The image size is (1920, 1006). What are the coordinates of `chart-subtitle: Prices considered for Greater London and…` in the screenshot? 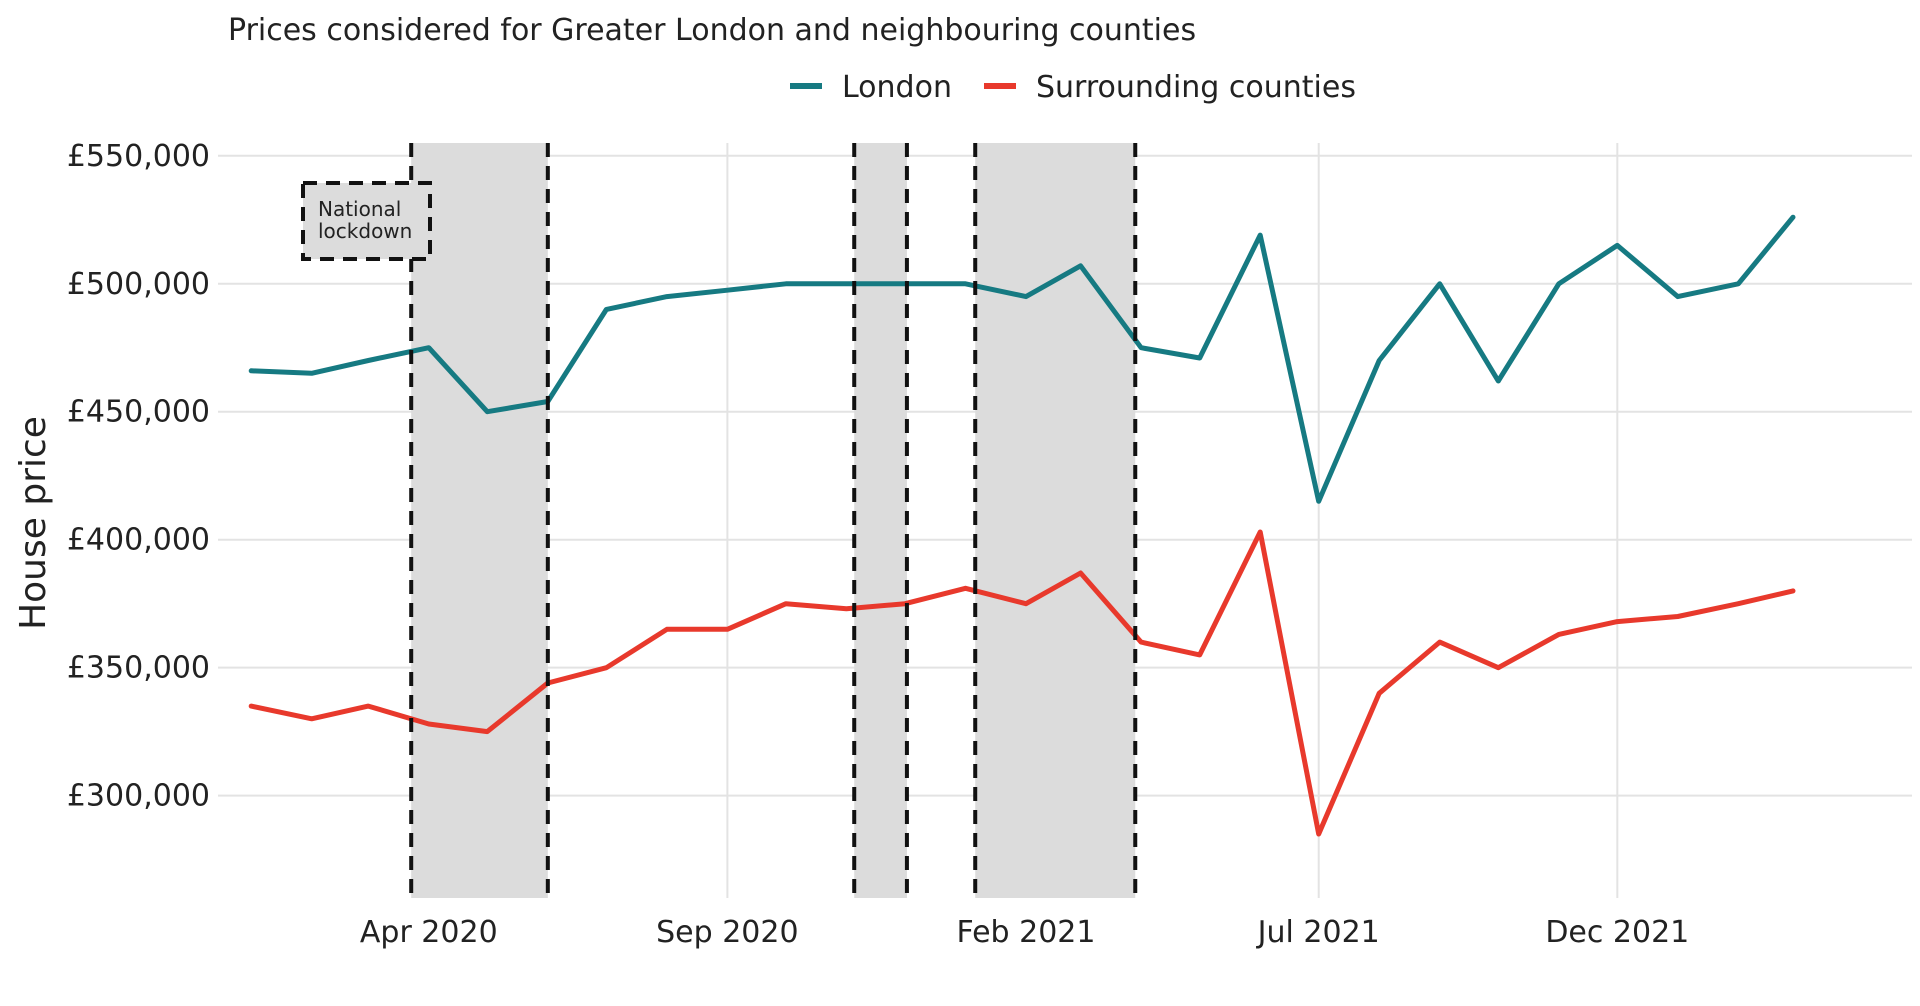 It's located at (712, 30).